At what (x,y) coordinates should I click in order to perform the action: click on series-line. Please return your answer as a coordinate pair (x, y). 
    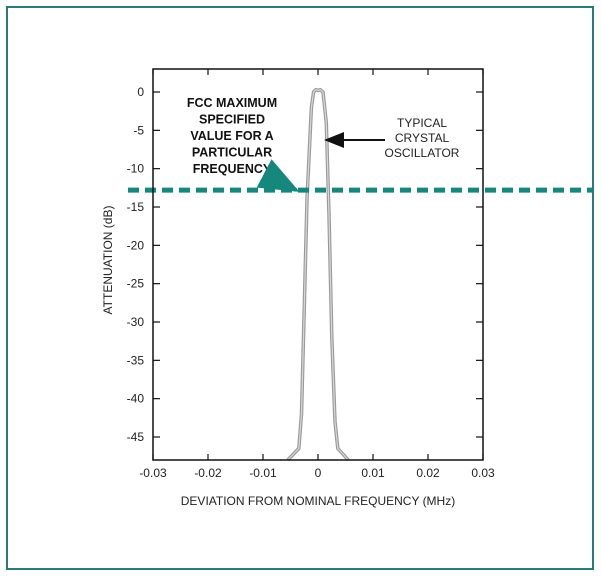
    Looking at the image, I should click on (318, 274).